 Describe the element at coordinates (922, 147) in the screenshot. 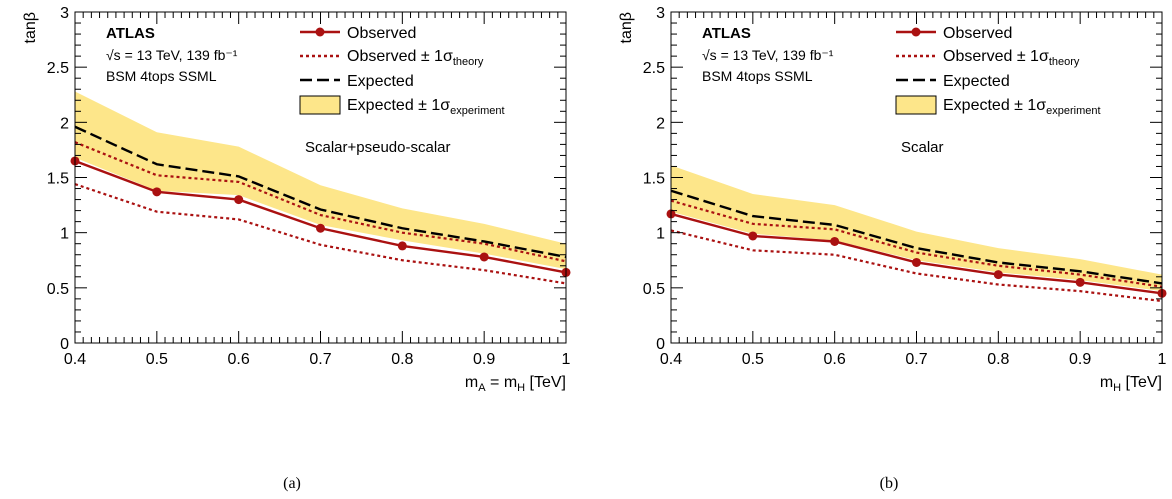

I see `model-label: Scalar` at that location.